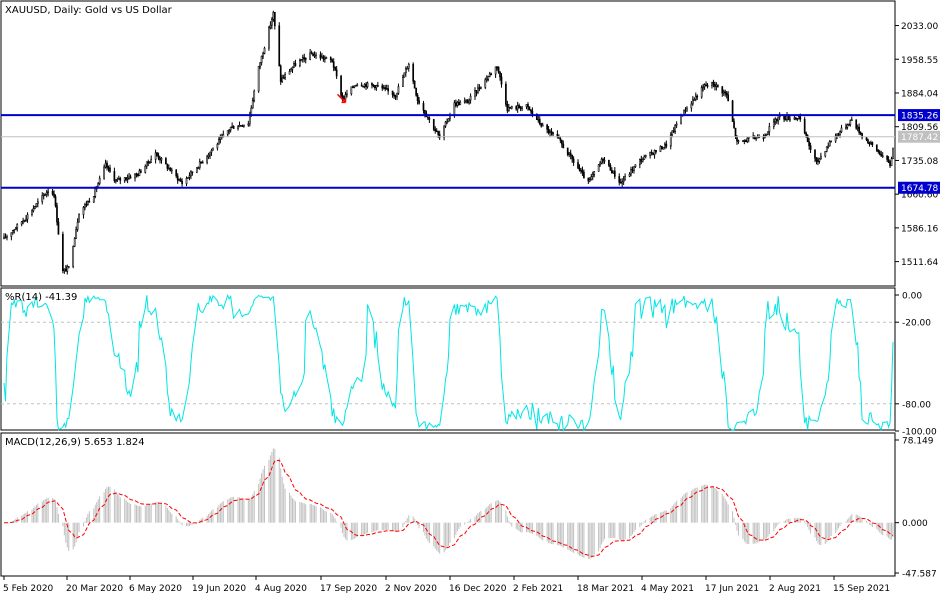 Image resolution: width=950 pixels, height=604 pixels. What do you see at coordinates (667, 589) in the screenshot?
I see `x-tick-label: 4 May 2021` at bounding box center [667, 589].